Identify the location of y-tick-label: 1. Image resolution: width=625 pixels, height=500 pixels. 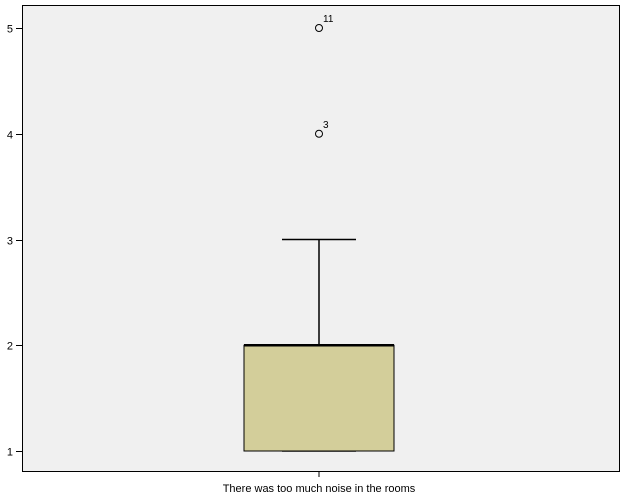
(10, 453).